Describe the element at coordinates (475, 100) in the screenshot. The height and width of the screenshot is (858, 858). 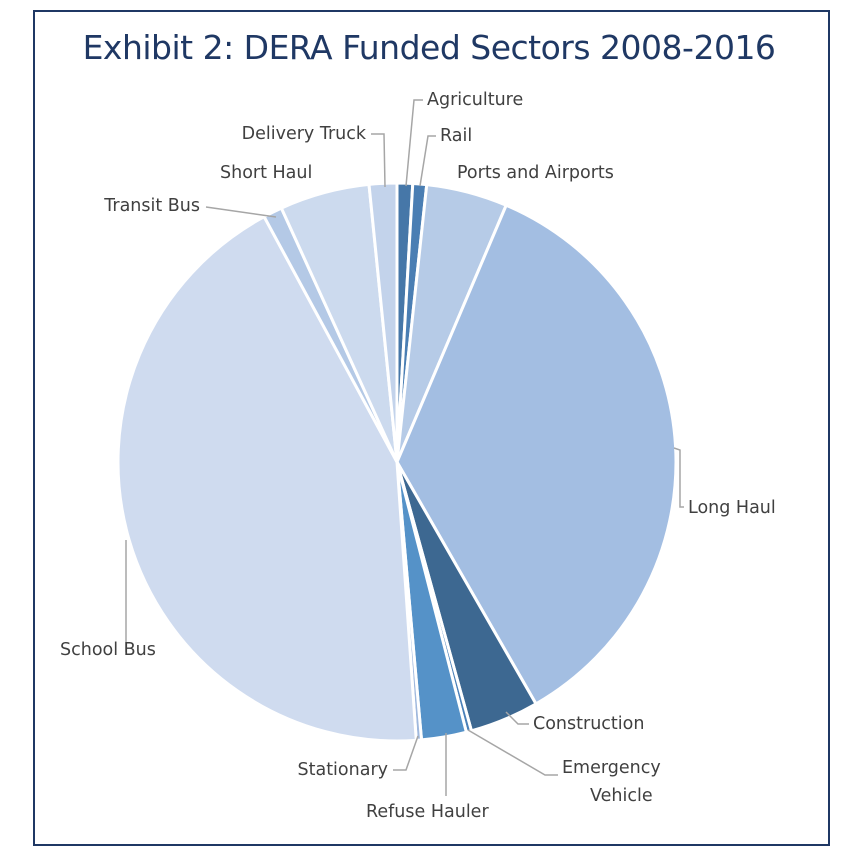
I see `data-label: Agriculture` at that location.